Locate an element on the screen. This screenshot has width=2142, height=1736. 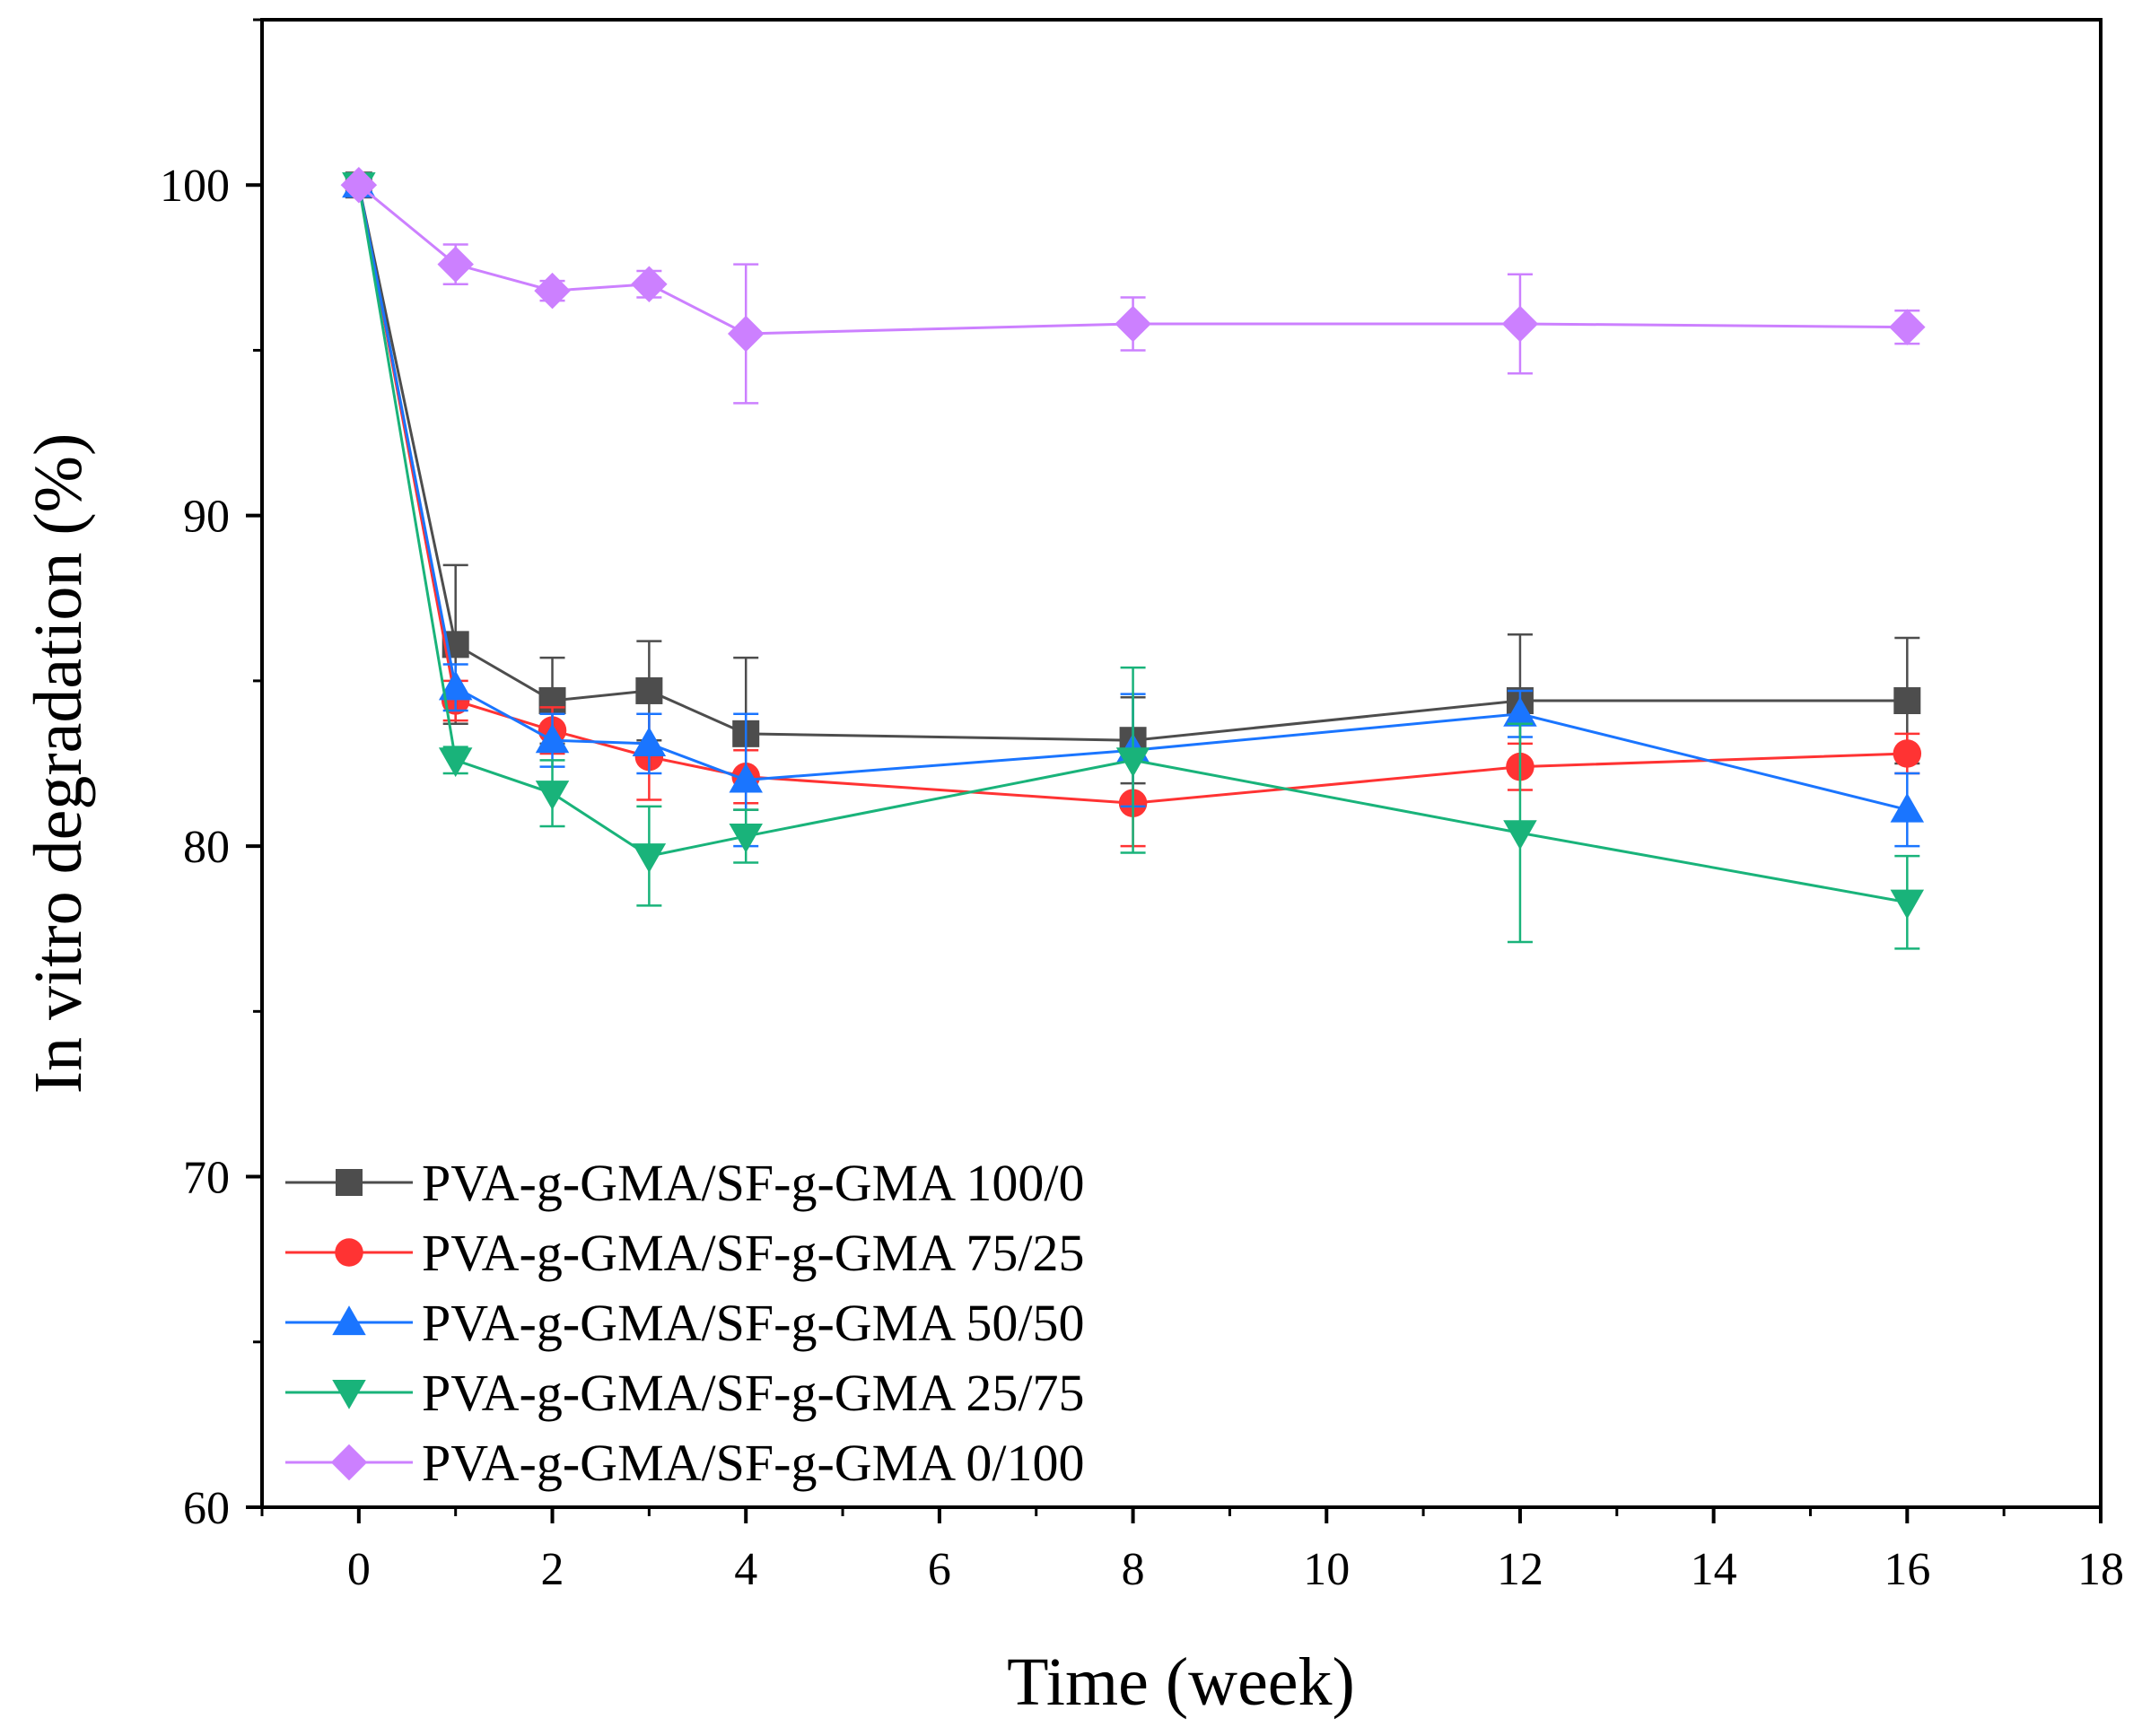
x-tick-label: 18 is located at coordinates (2100, 1570).